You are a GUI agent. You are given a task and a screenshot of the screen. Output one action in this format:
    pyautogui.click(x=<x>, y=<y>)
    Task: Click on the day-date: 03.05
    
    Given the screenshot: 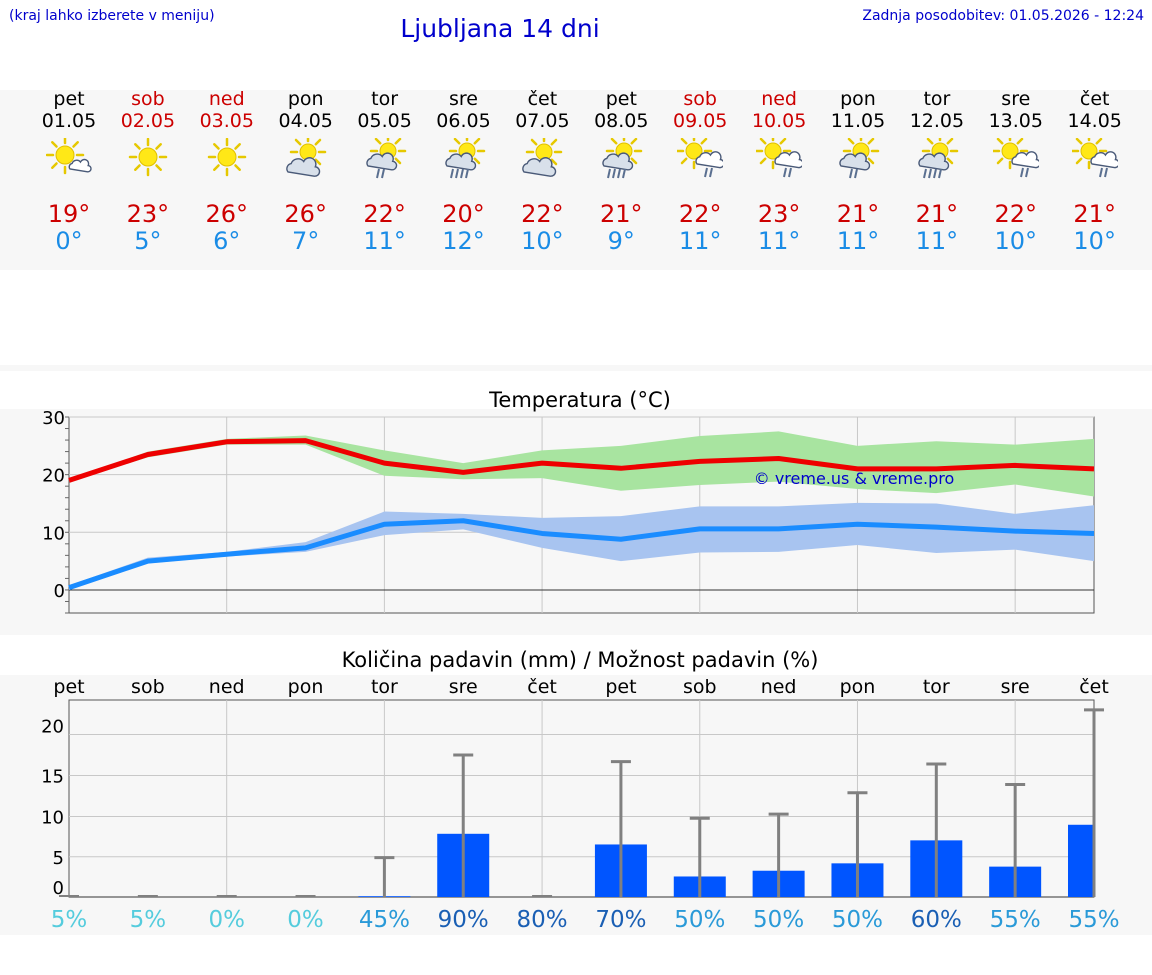 What is the action you would take?
    pyautogui.click(x=226, y=121)
    